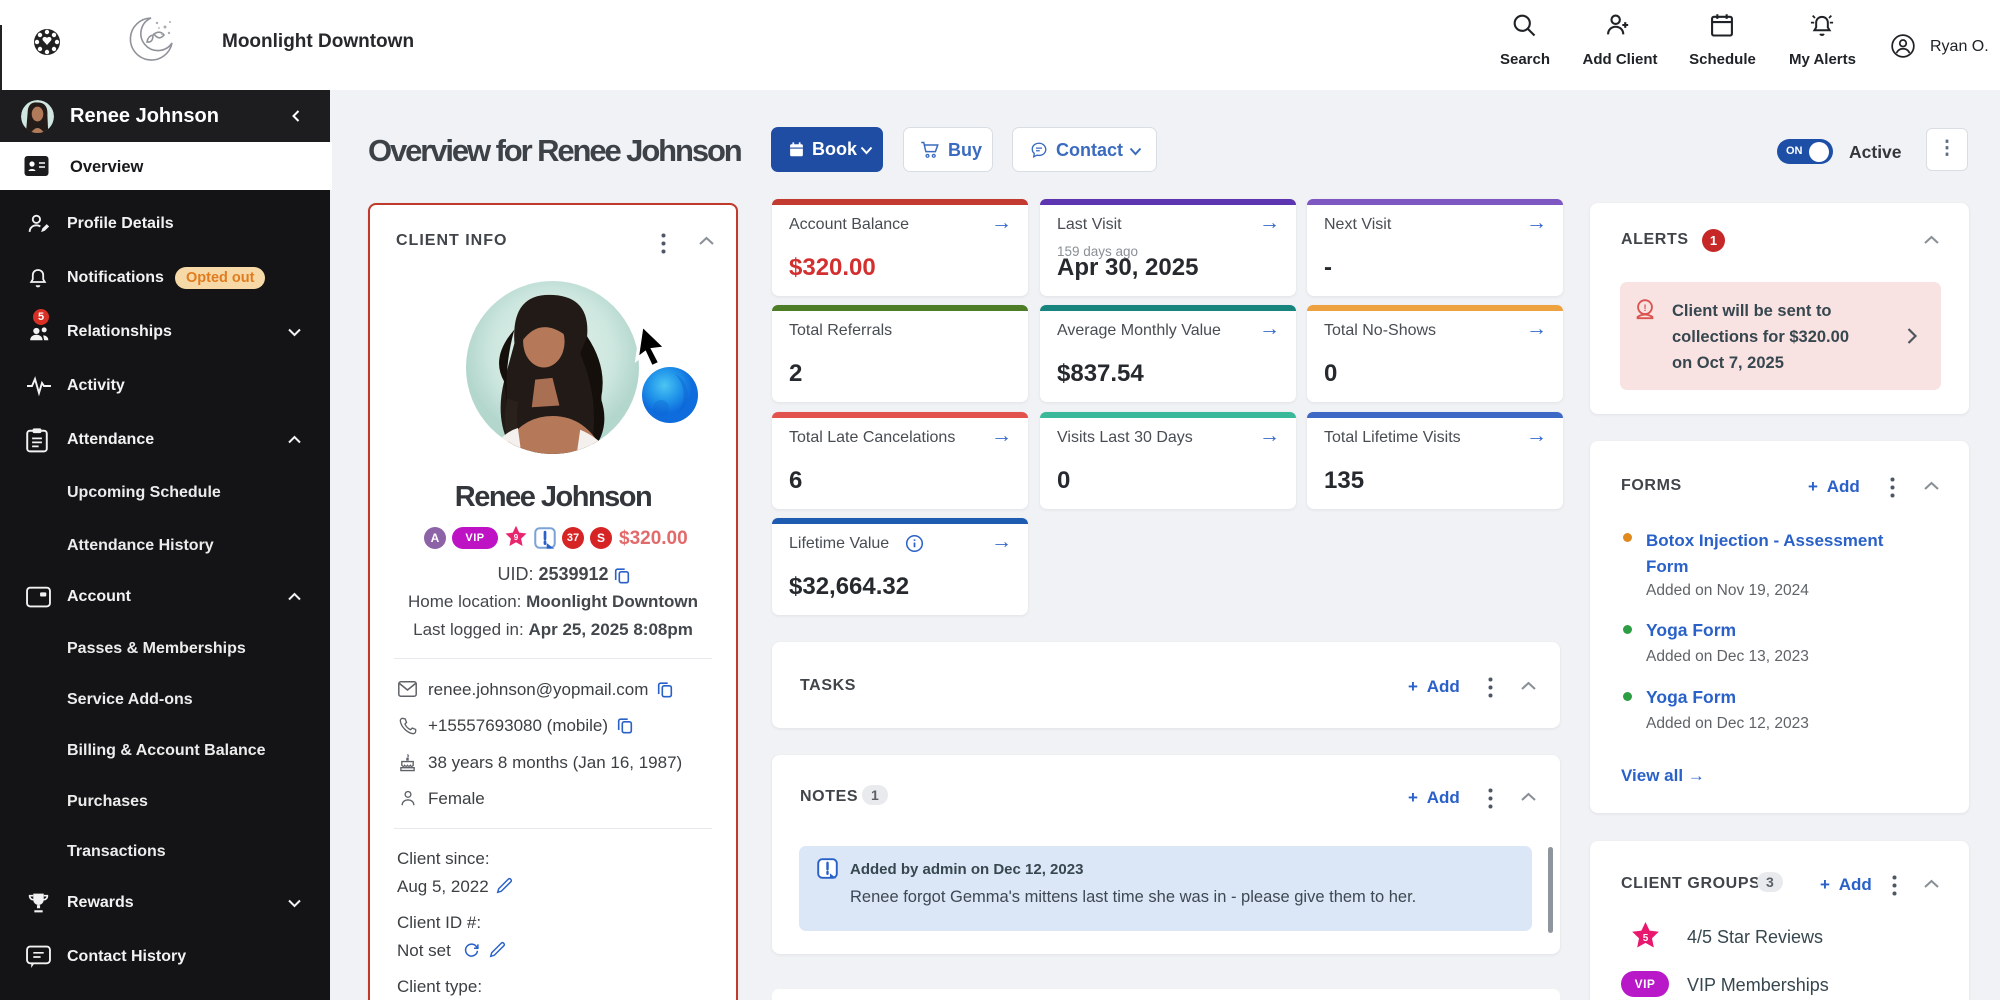  Describe the element at coordinates (516, 537) in the screenshot. I see `svg-text: 9` at that location.